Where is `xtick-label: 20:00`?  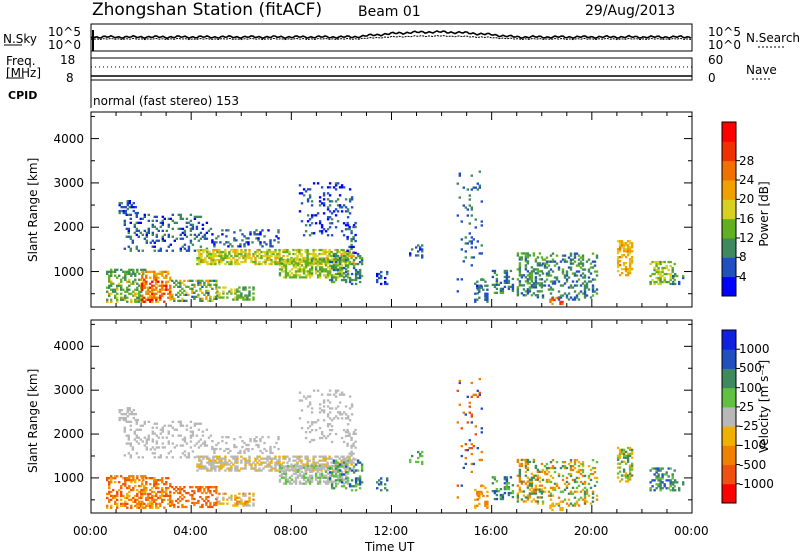 xtick-label: 20:00 is located at coordinates (591, 531).